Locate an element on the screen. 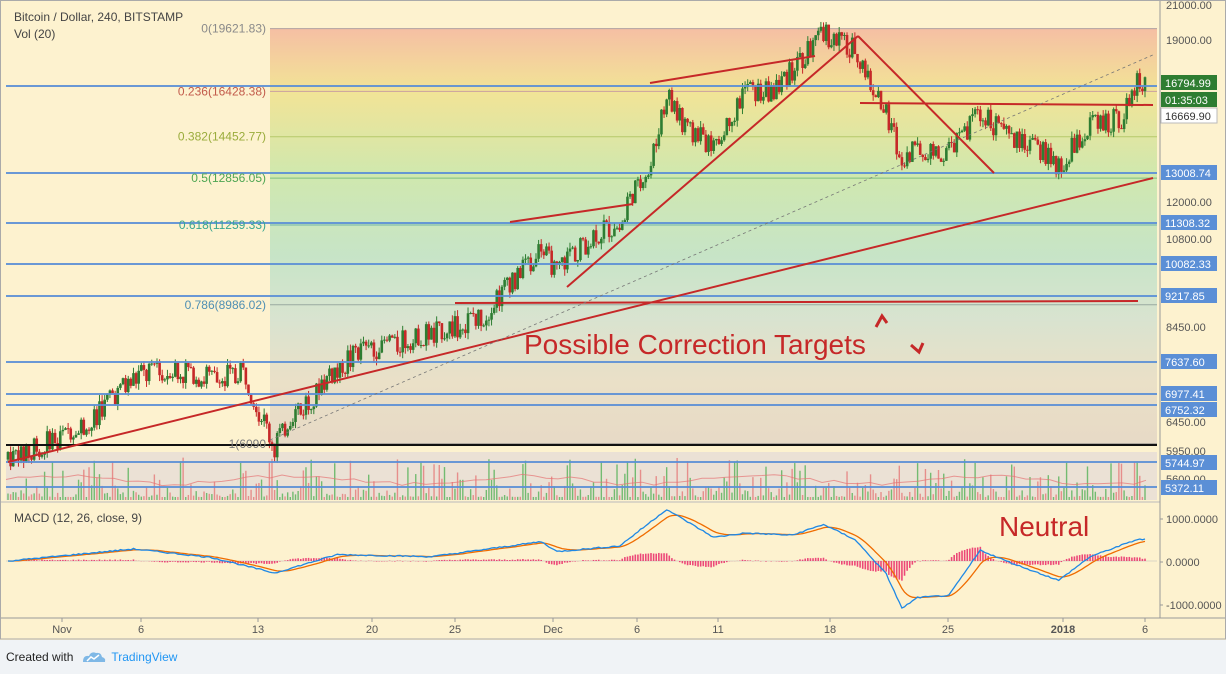  time-tick-label: Nov is located at coordinates (62, 630).